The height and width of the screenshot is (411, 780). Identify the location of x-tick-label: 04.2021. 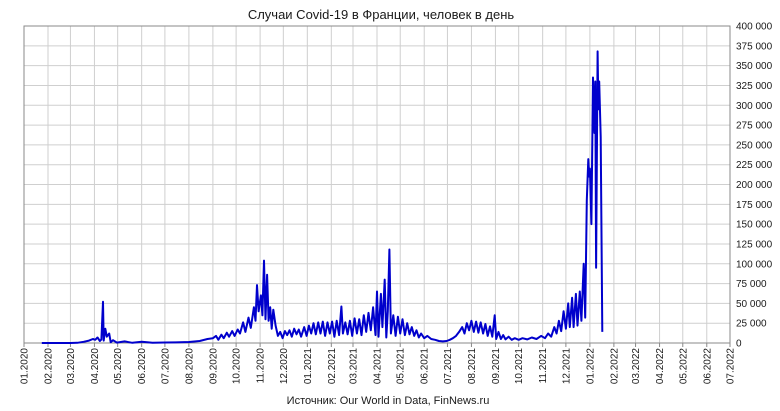
(378, 366).